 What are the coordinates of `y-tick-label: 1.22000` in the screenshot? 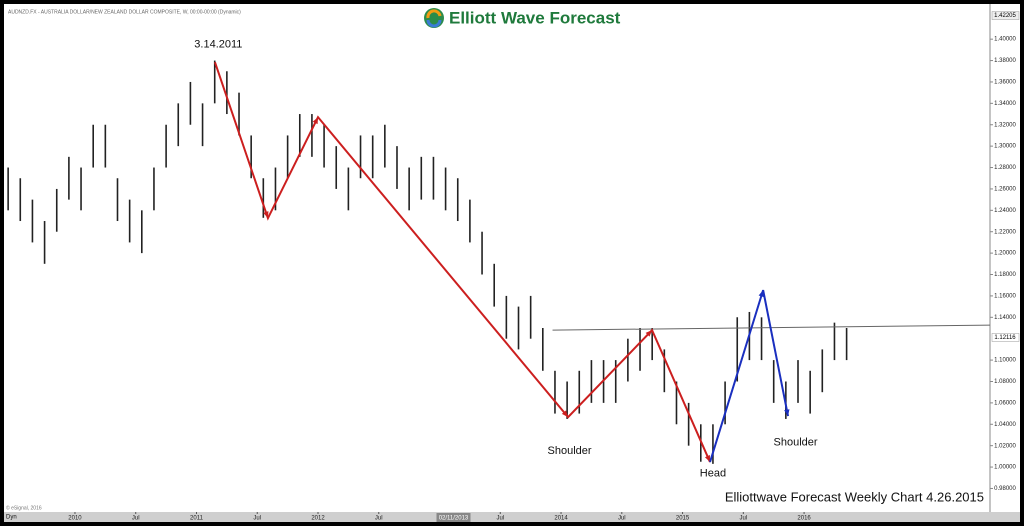 It's located at (1005, 232).